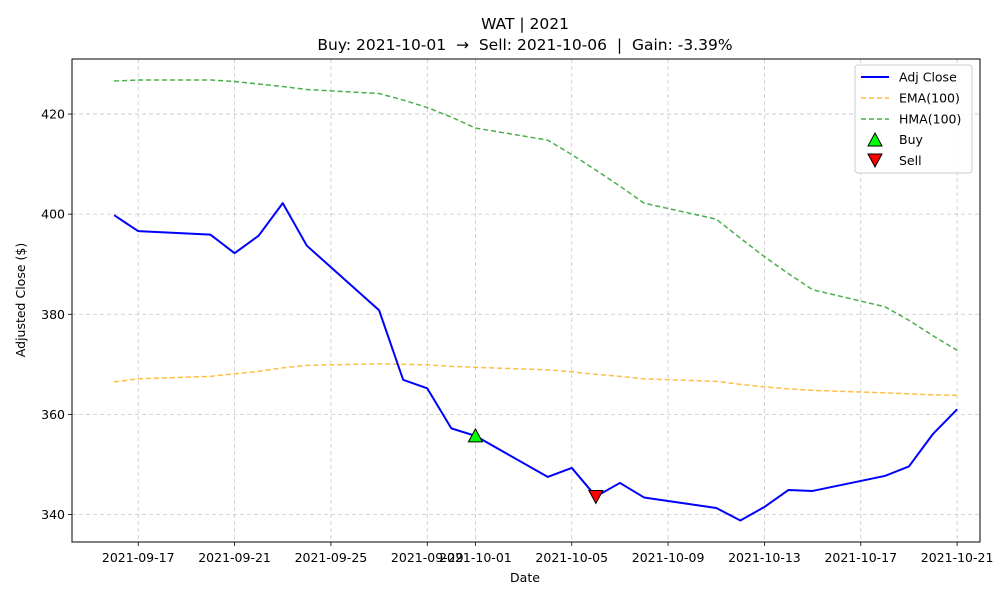 The width and height of the screenshot is (1000, 600). I want to click on y-tick-label: 340, so click(53, 514).